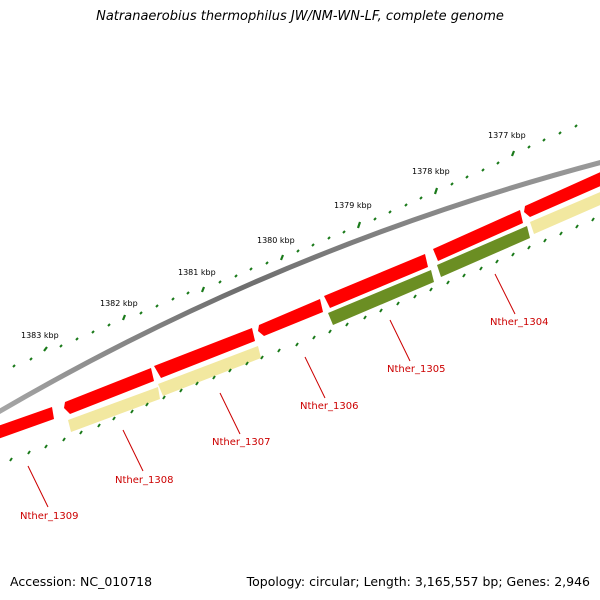 The height and width of the screenshot is (600, 600). Describe the element at coordinates (329, 406) in the screenshot. I see `gene-label: Nther_1306` at that location.